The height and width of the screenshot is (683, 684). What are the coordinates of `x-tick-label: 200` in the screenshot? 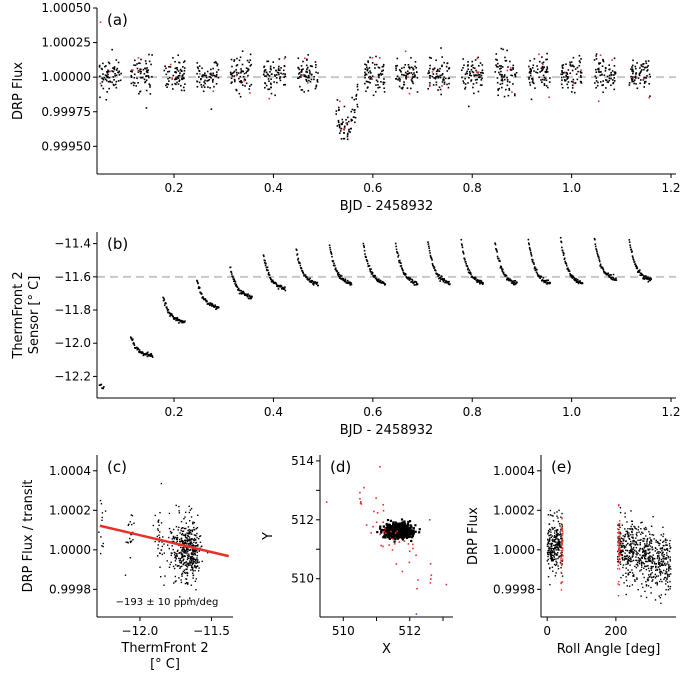 It's located at (615, 631).